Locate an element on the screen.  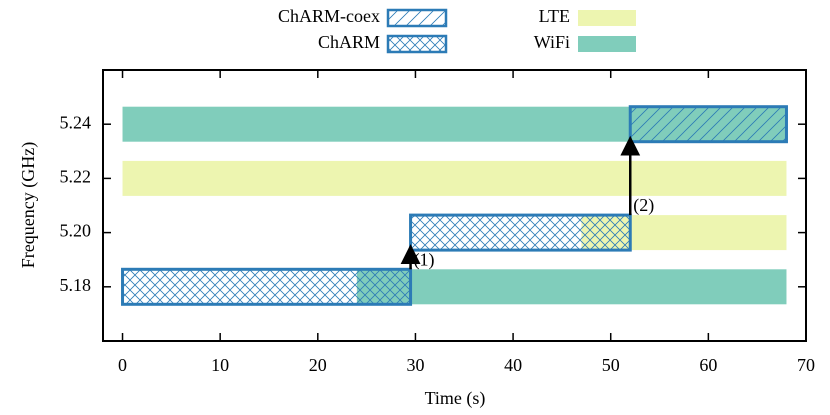
y-tick-label: 5.20 is located at coordinates (76, 231).